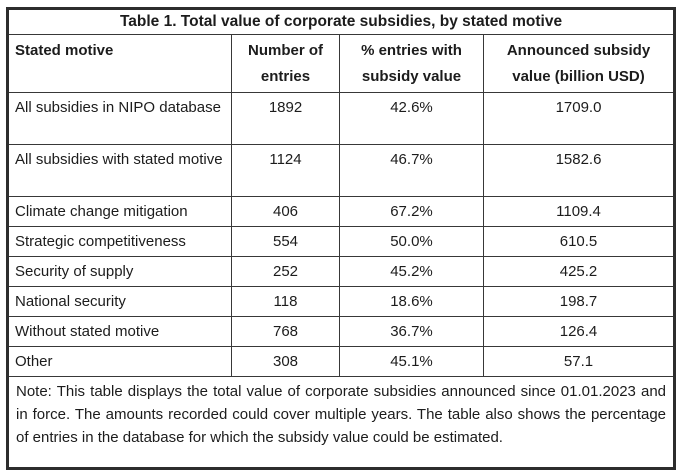  I want to click on cell-entries: 308, so click(285, 361).